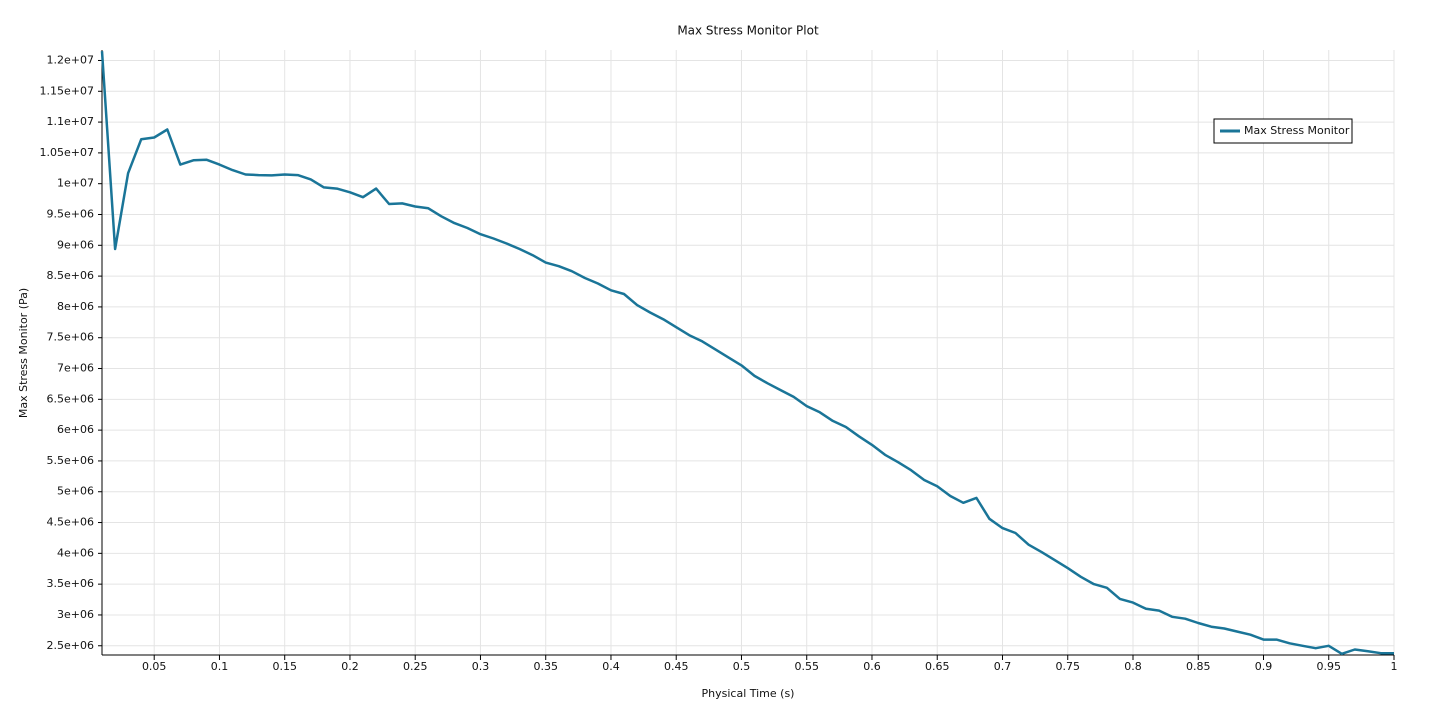 The width and height of the screenshot is (1430, 711). Describe the element at coordinates (70, 121) in the screenshot. I see `y-tick-label: 1.1e+07` at that location.